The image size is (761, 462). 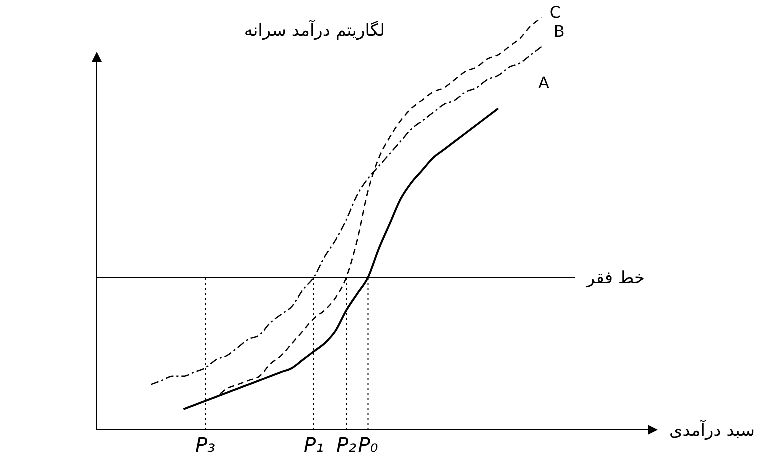 I want to click on y-axis-title: لگاریتم درآمد سرانه, so click(x=314, y=30).